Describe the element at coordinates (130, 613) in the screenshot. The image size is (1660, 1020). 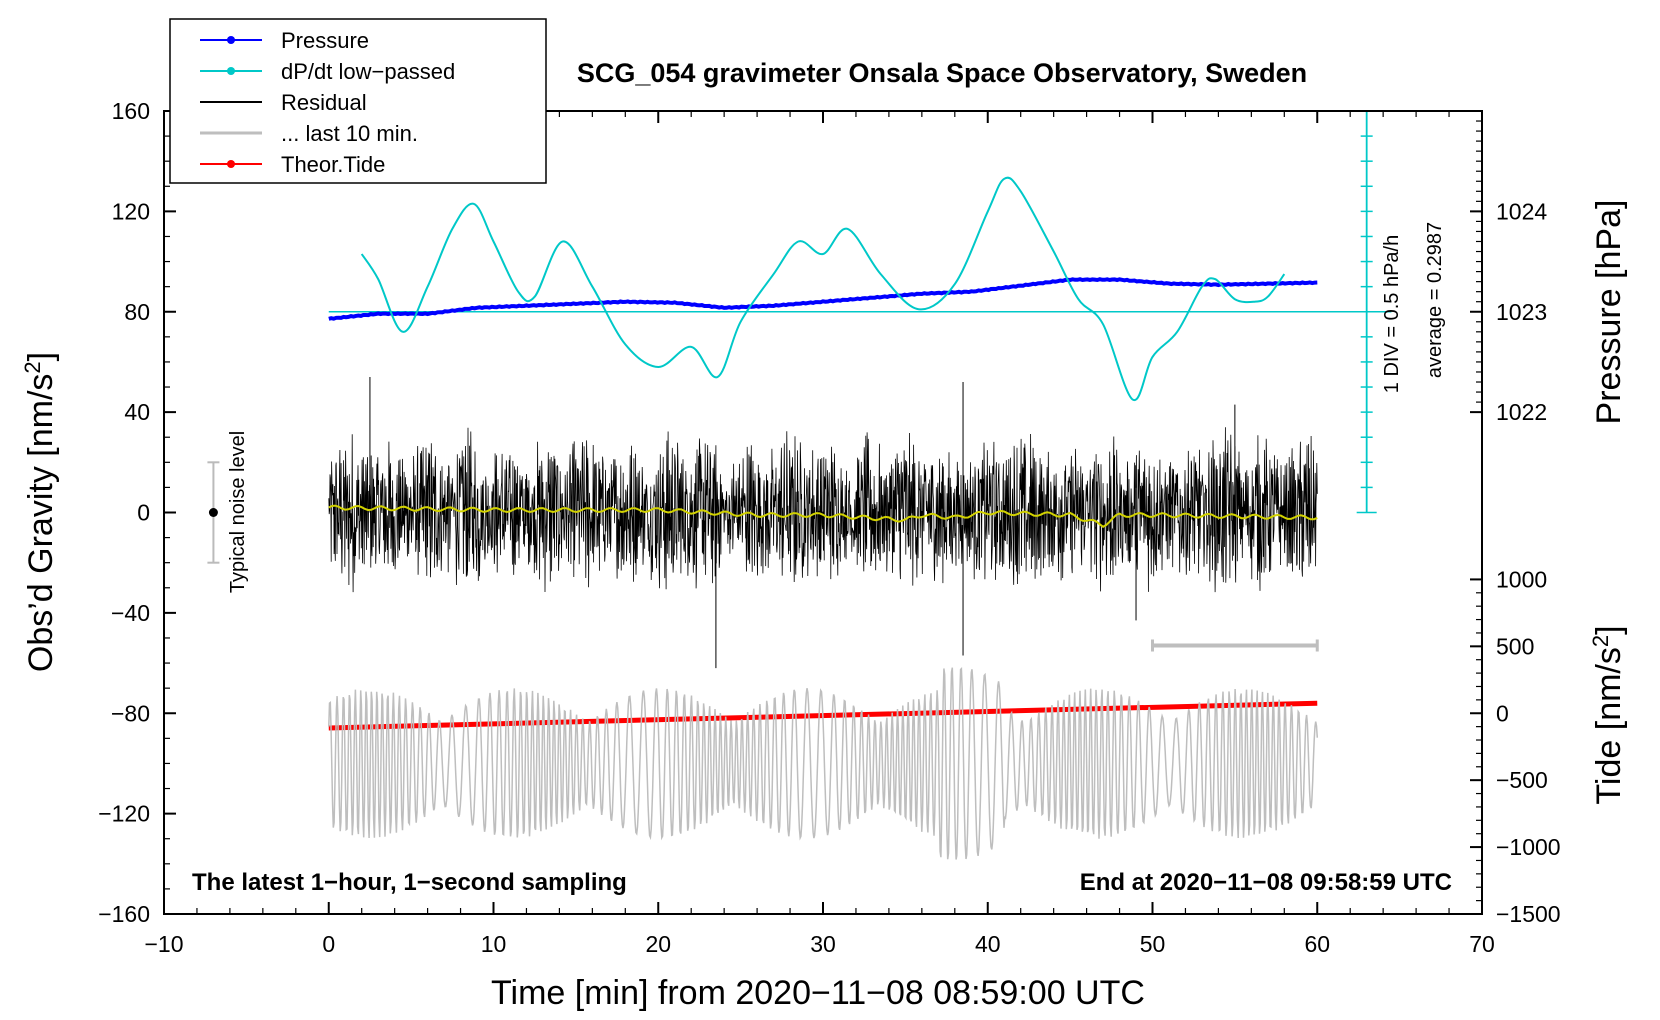
I see `y-tick-label: −40` at that location.